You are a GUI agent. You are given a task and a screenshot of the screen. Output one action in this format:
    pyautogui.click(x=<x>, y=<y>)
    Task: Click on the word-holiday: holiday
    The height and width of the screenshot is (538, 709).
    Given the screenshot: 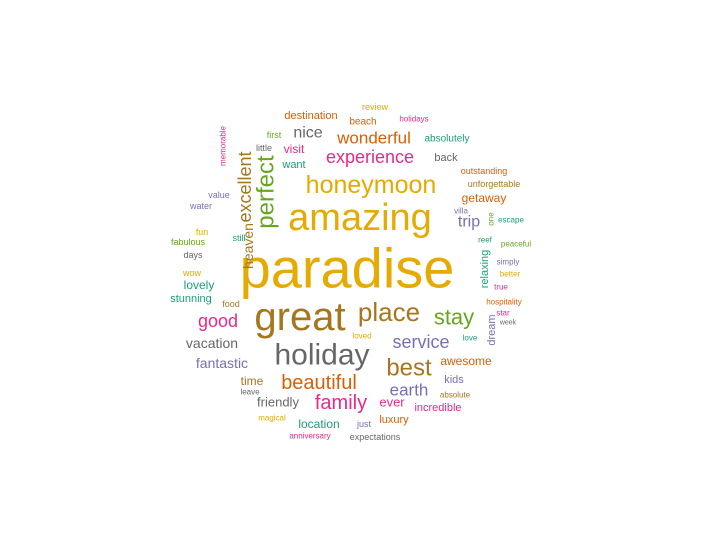 What is the action you would take?
    pyautogui.click(x=321, y=355)
    